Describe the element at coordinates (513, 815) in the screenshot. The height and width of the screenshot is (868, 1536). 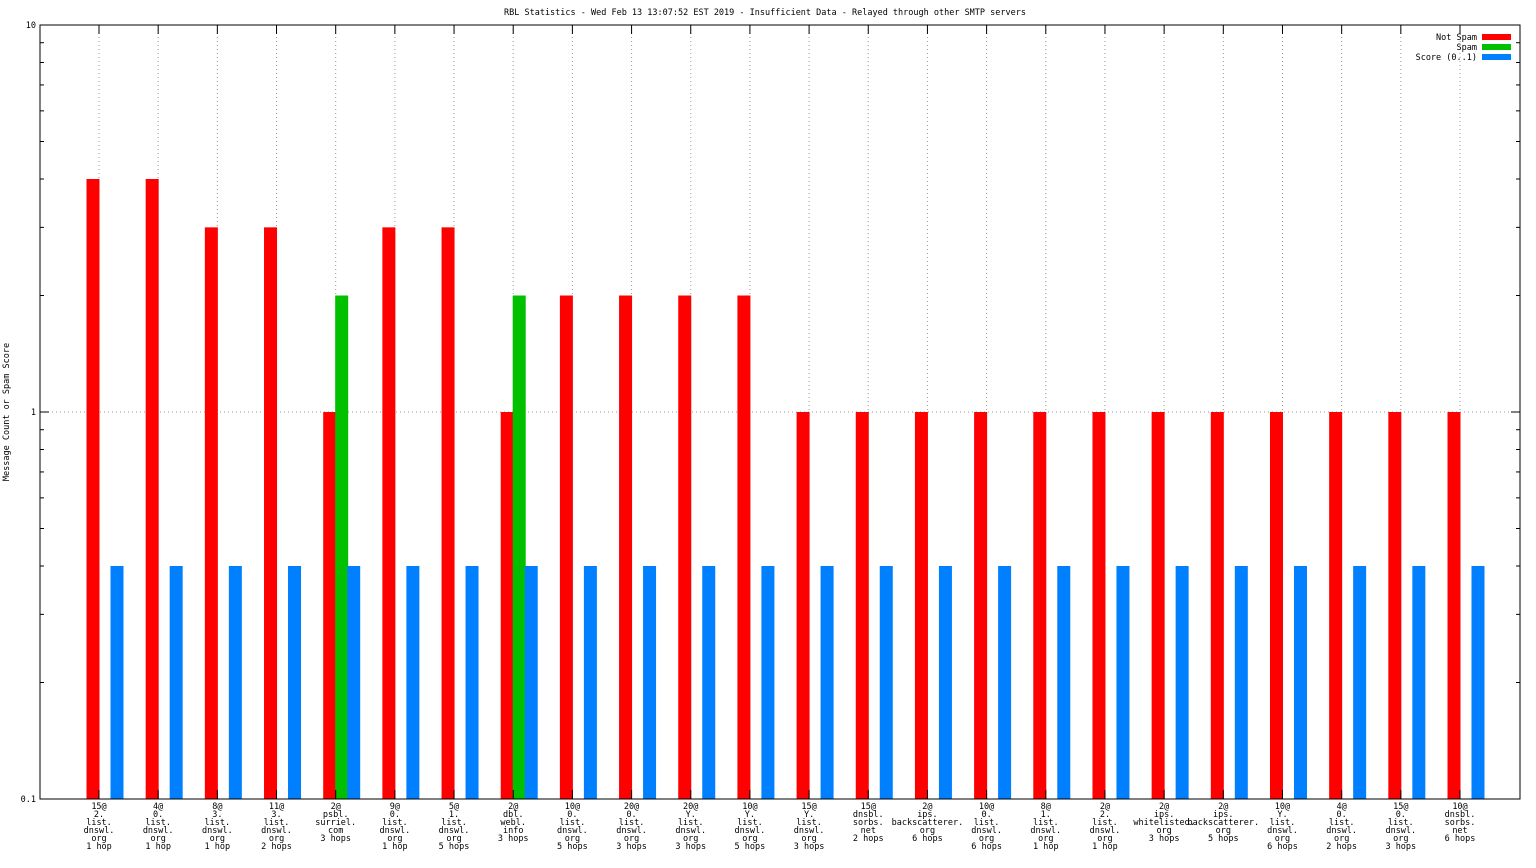
I see `x-tick-label-line: dbl.` at that location.